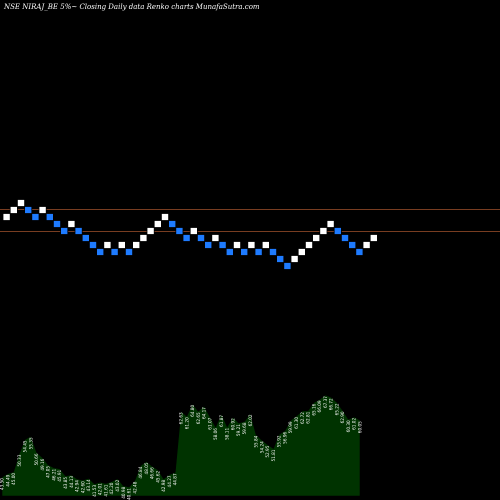 Image resolution: width=500 pixels, height=500 pixels. What do you see at coordinates (105, 490) in the screenshot?
I see `volume-value-label: 41.61` at bounding box center [105, 490].